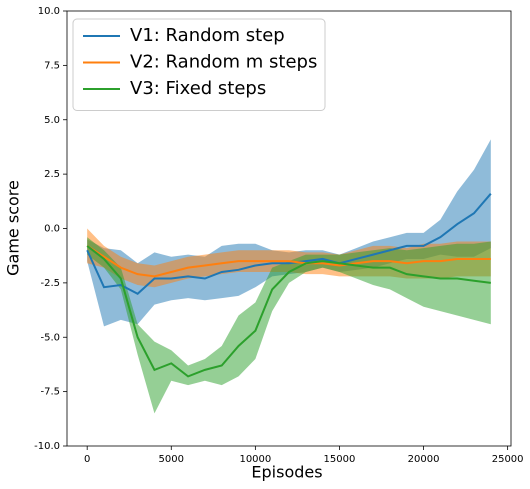 This screenshot has width=530, height=489. What do you see at coordinates (50, 392) in the screenshot?
I see `y-tick-label: -7.5` at bounding box center [50, 392].